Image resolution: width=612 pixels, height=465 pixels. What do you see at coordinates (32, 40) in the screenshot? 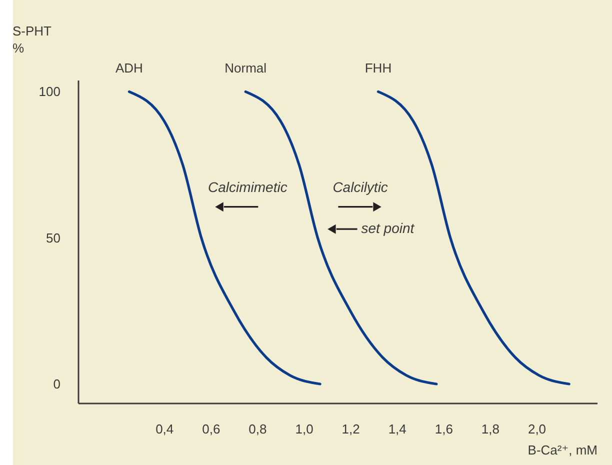
I see `y-axis-title: S-PHT %` at bounding box center [32, 40].